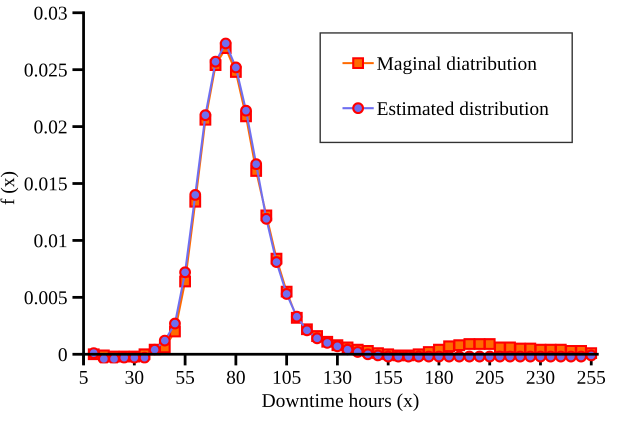  Describe the element at coordinates (50, 13) in the screenshot. I see `y-tick-label: 0.03` at that location.